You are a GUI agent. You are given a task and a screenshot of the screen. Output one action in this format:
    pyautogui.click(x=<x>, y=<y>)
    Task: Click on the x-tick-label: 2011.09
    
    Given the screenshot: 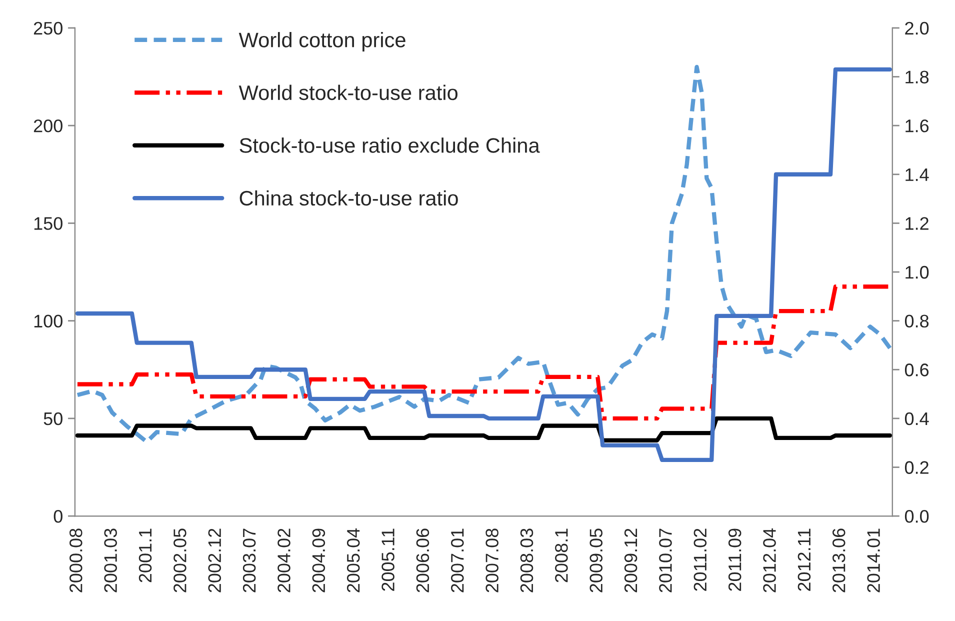 What is the action you would take?
    pyautogui.click(x=735, y=559)
    